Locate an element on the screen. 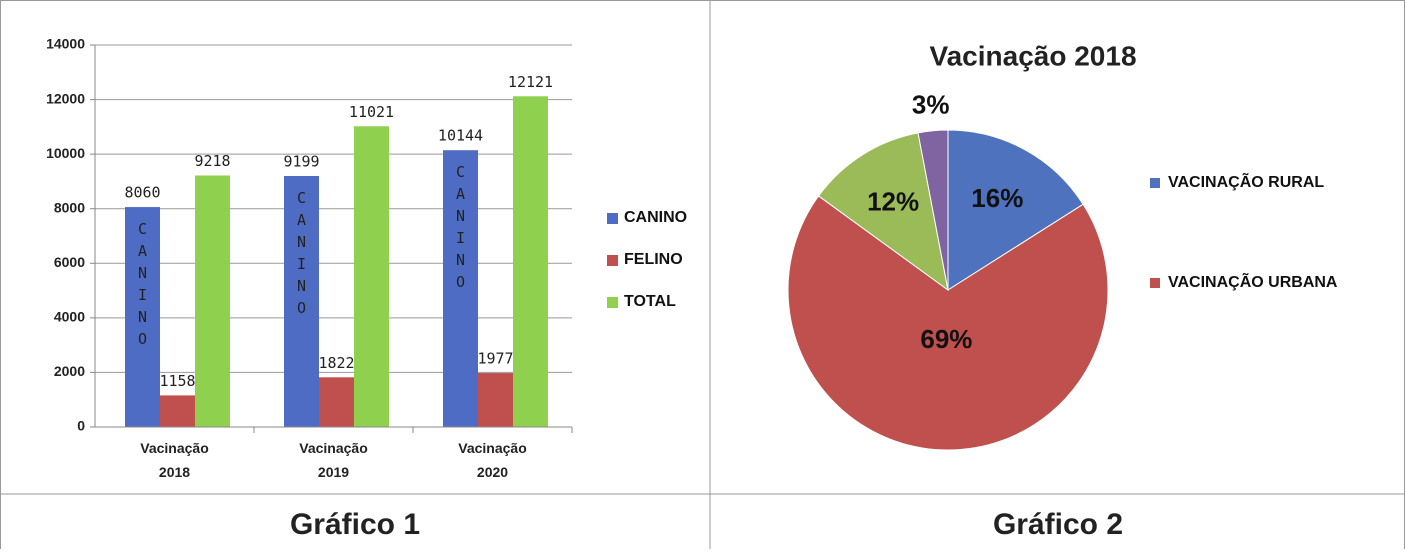 Image resolution: width=1405 pixels, height=554 pixels. y-tick-label: 6000 is located at coordinates (69, 262).